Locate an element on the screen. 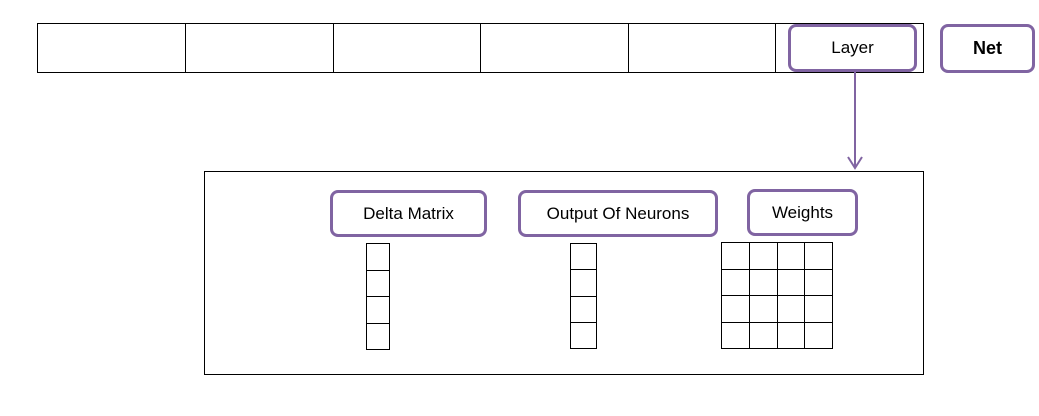 The height and width of the screenshot is (416, 1039). net-label-box: Net is located at coordinates (987, 48).